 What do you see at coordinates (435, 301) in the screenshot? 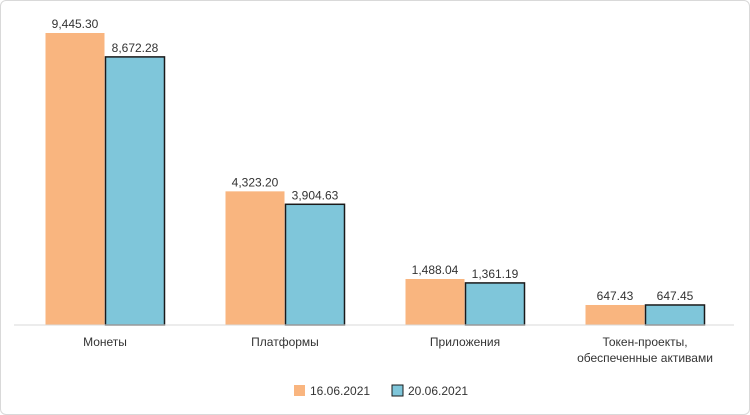
I see `bar-series1-cat3` at bounding box center [435, 301].